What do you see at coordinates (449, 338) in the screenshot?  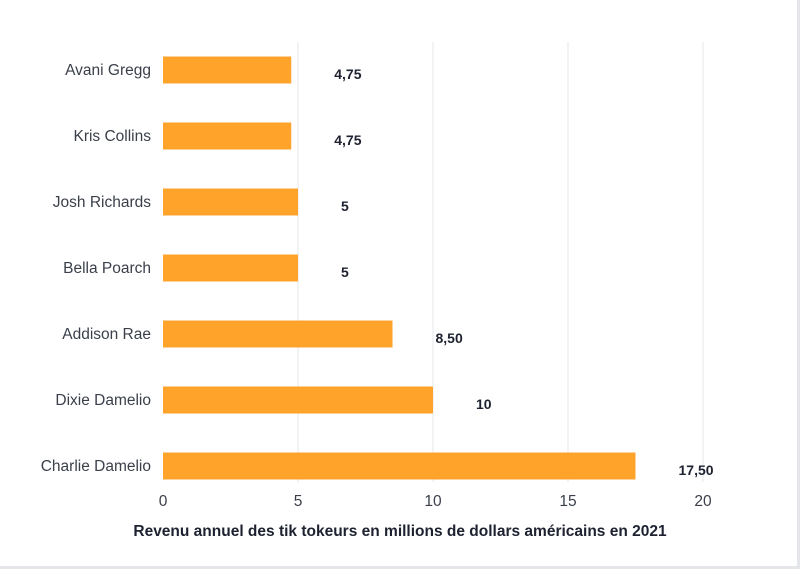 I see `data-label: 8,50` at bounding box center [449, 338].